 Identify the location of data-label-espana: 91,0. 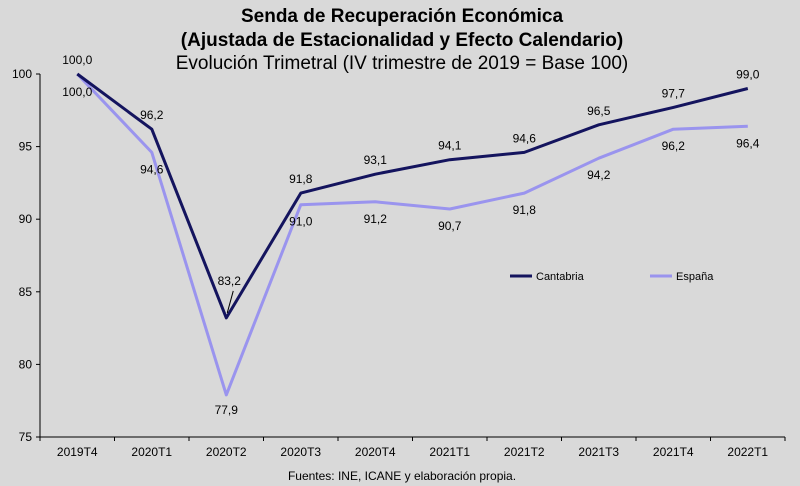
(301, 222).